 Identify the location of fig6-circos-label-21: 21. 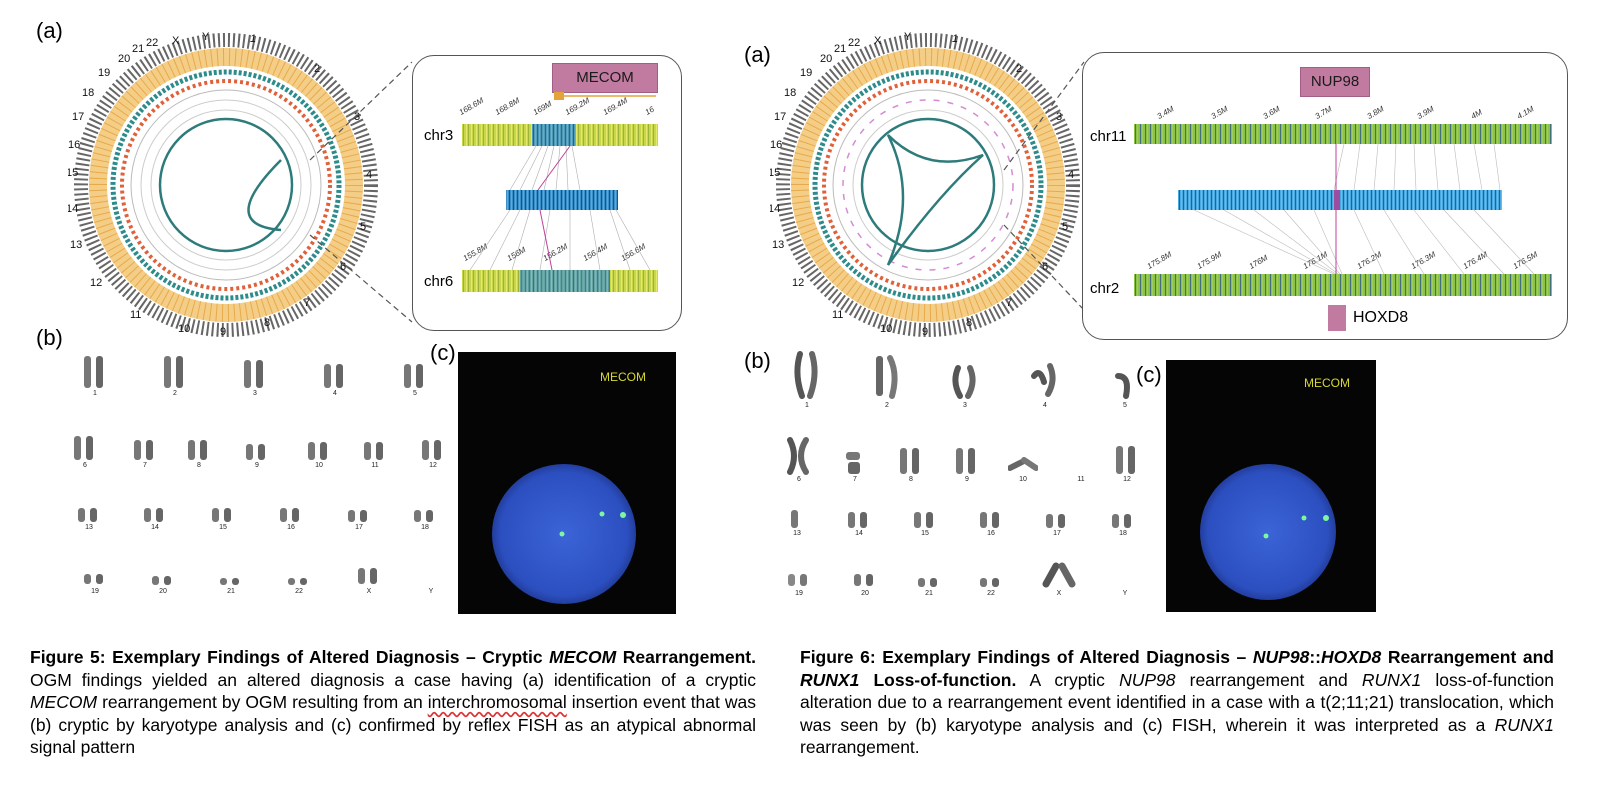
(840, 49).